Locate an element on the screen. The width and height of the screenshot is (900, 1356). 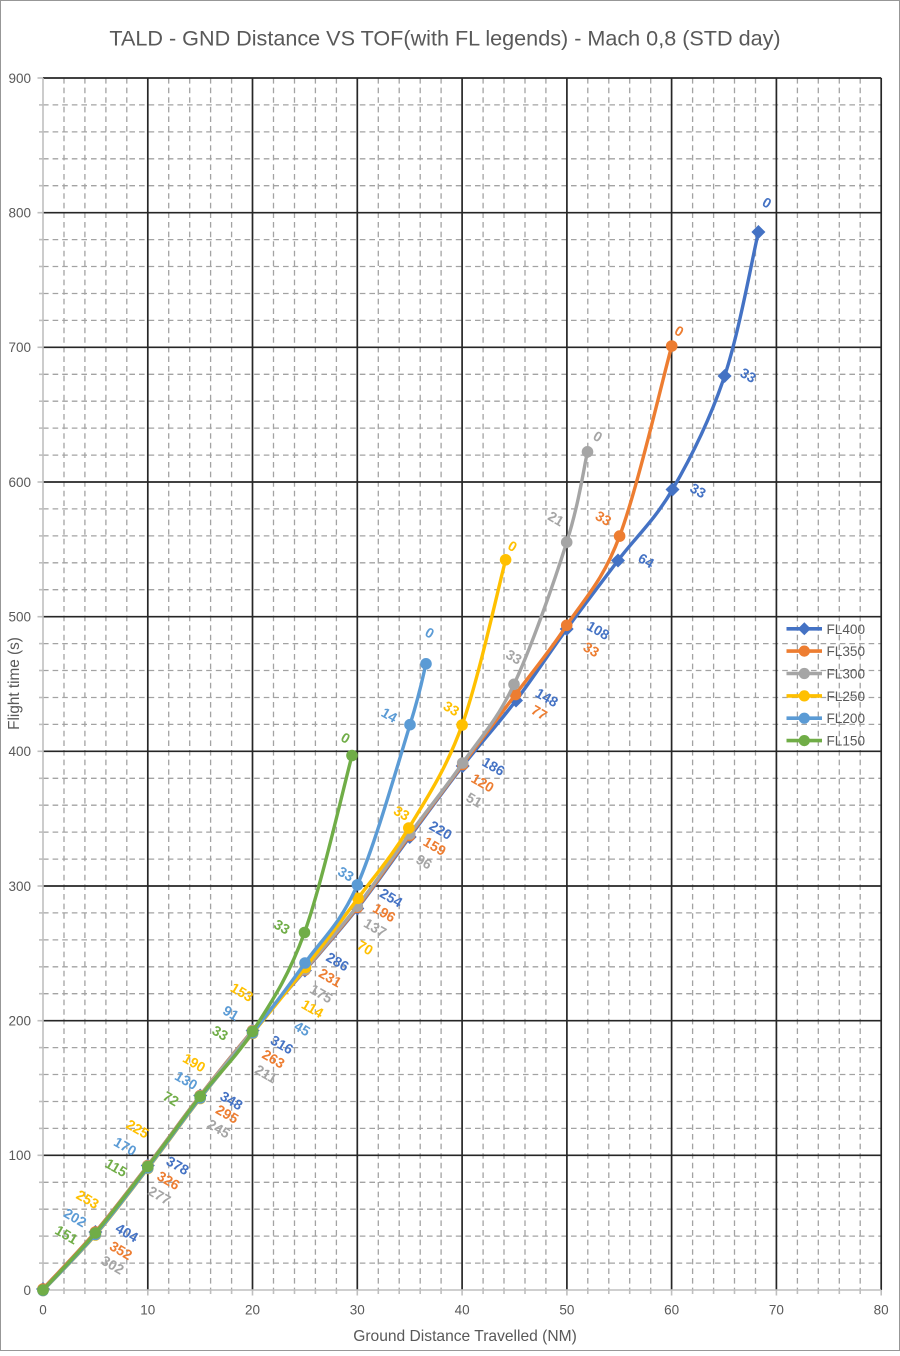
svg-text: FL300 is located at coordinates (846, 674).